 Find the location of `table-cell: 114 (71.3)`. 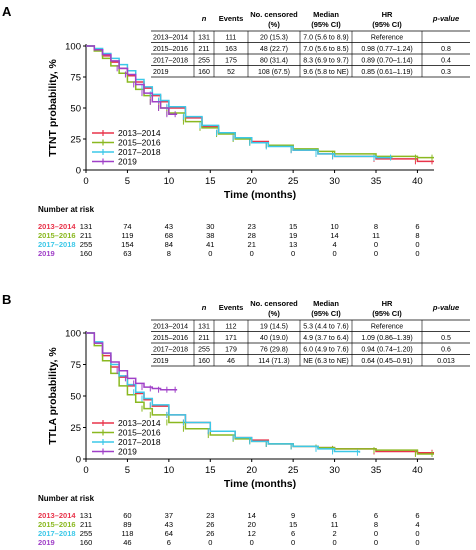

table-cell: 114 (71.3) is located at coordinates (273, 361).